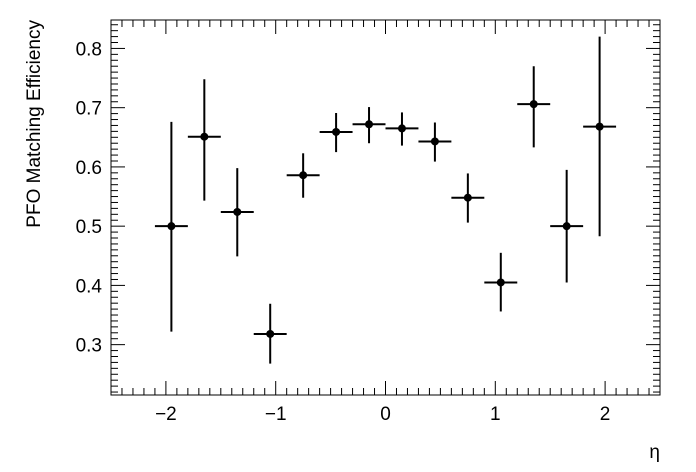 The width and height of the screenshot is (696, 472). What do you see at coordinates (89, 109) in the screenshot?
I see `y-tick-label: 0.7` at bounding box center [89, 109].